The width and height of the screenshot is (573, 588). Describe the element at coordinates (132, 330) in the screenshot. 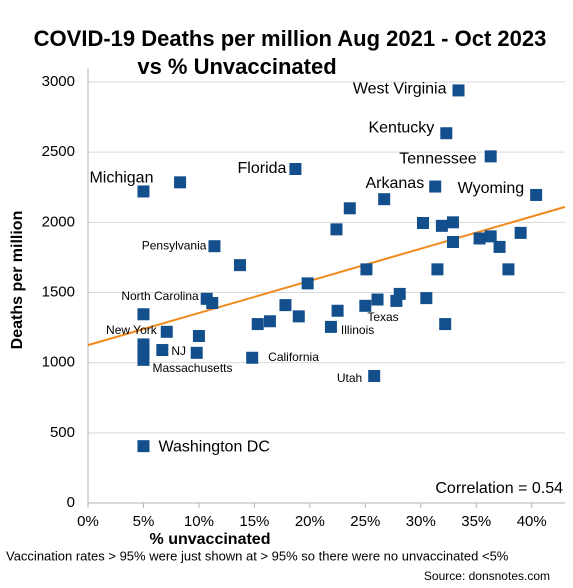

I see `point-label: New York` at that location.